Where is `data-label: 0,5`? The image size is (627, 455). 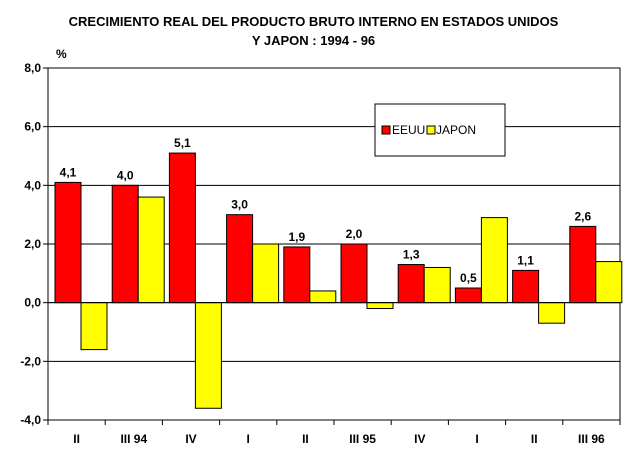 data-label: 0,5 is located at coordinates (468, 278).